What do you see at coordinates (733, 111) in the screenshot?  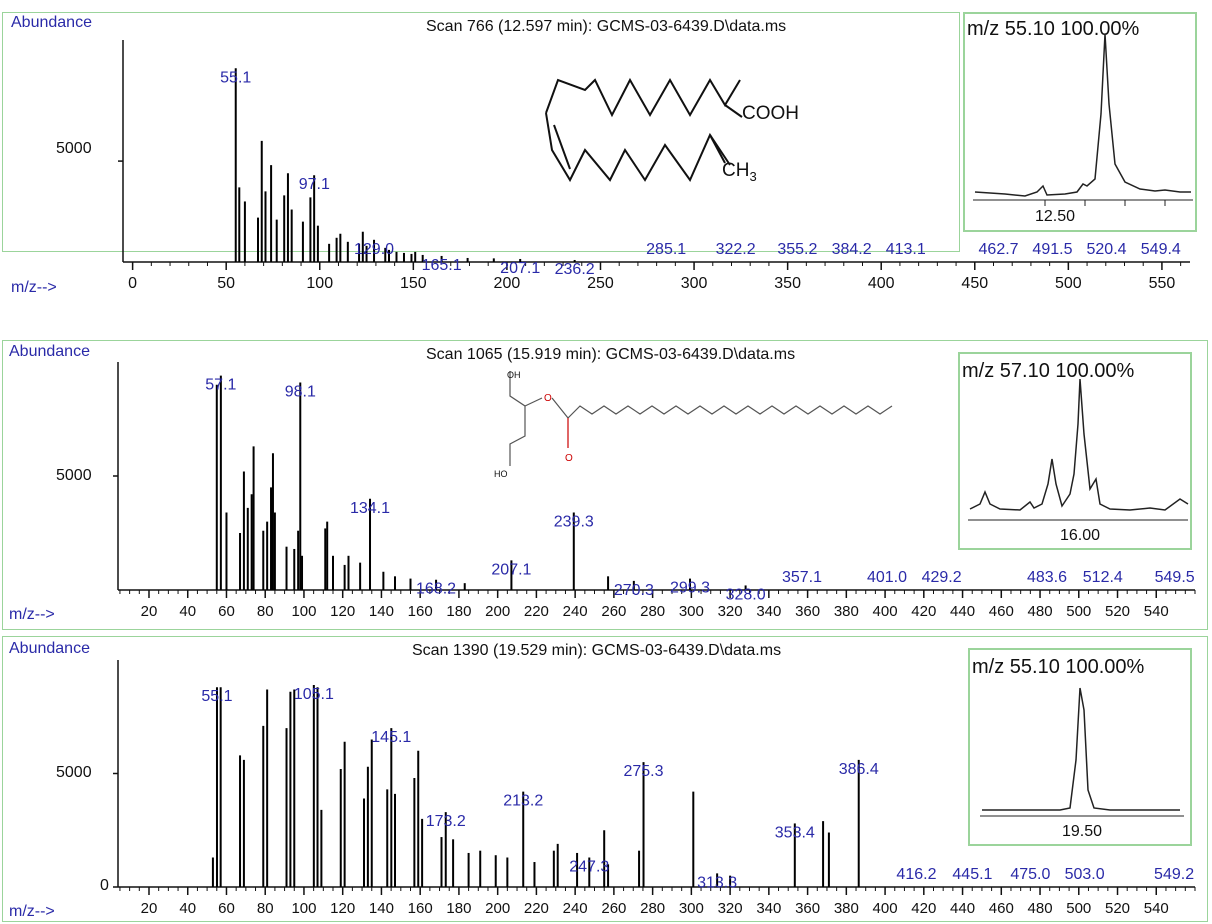 I see `structure-acid-bond` at bounding box center [733, 111].